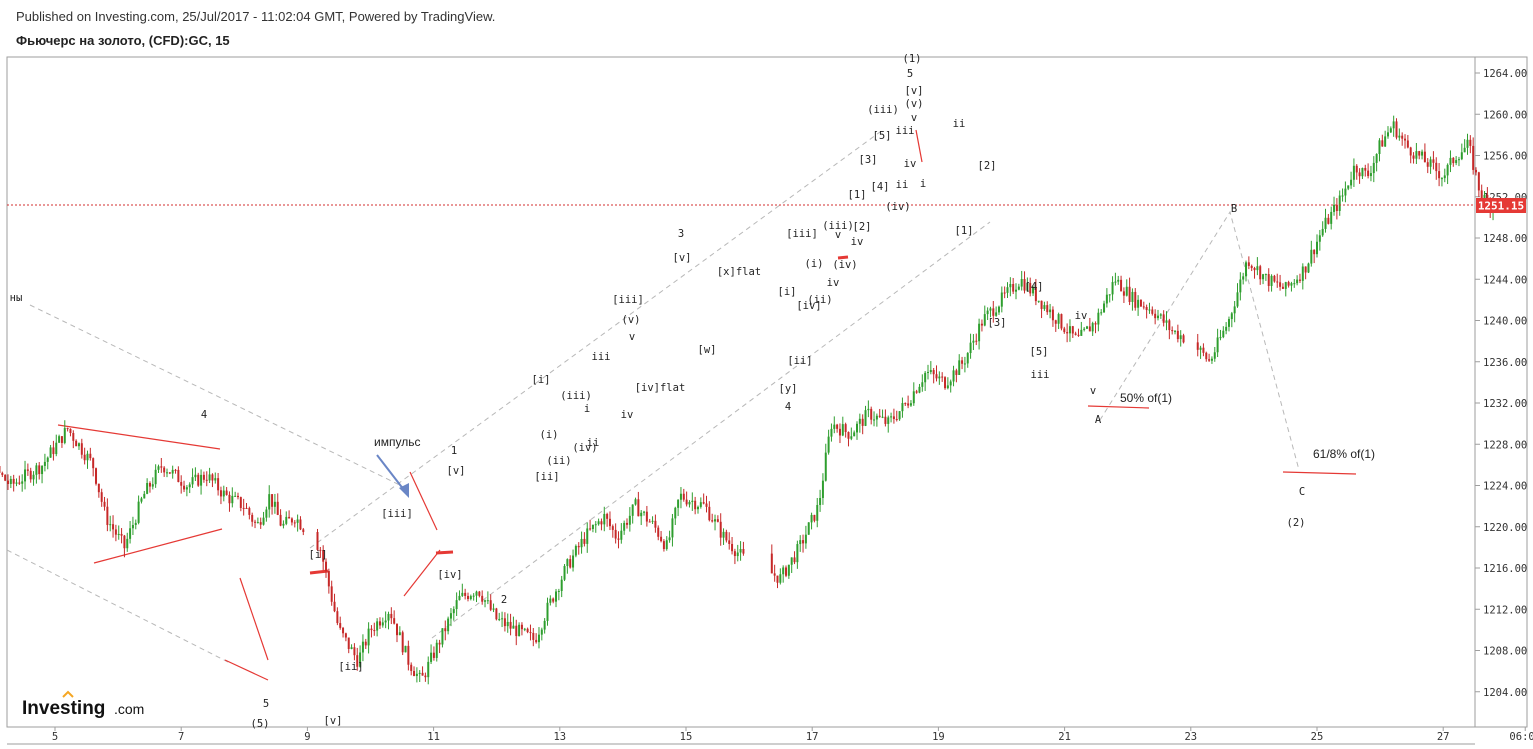  Describe the element at coordinates (1443, 737) in the screenshot. I see `time-tick-label: 27` at that location.